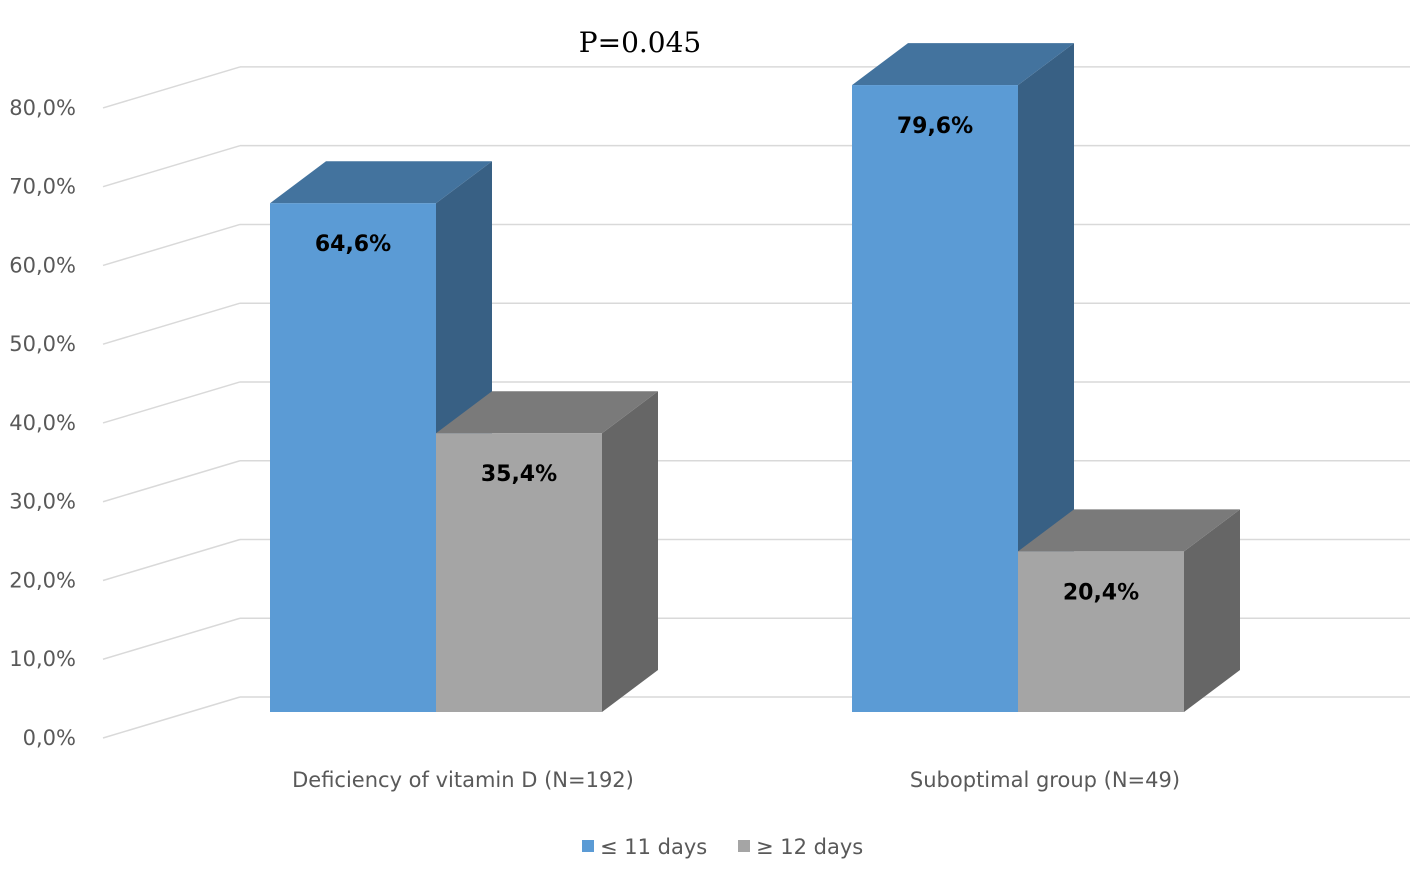 This screenshot has height=870, width=1417. What do you see at coordinates (49, 738) in the screenshot?
I see `y-tick-label: 0,0%` at bounding box center [49, 738].